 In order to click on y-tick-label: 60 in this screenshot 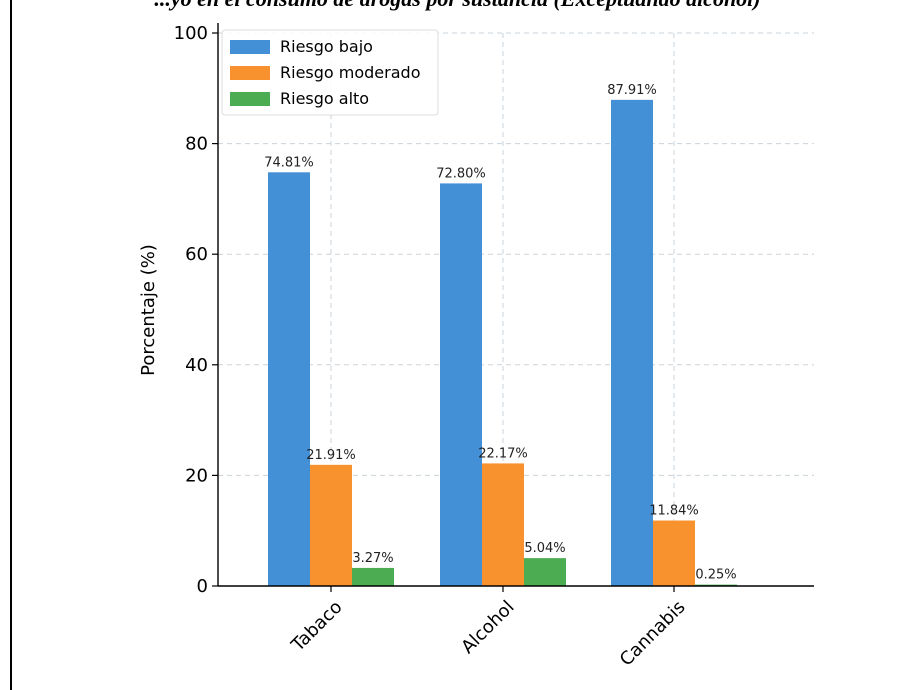, I will do `click(196, 254)`.